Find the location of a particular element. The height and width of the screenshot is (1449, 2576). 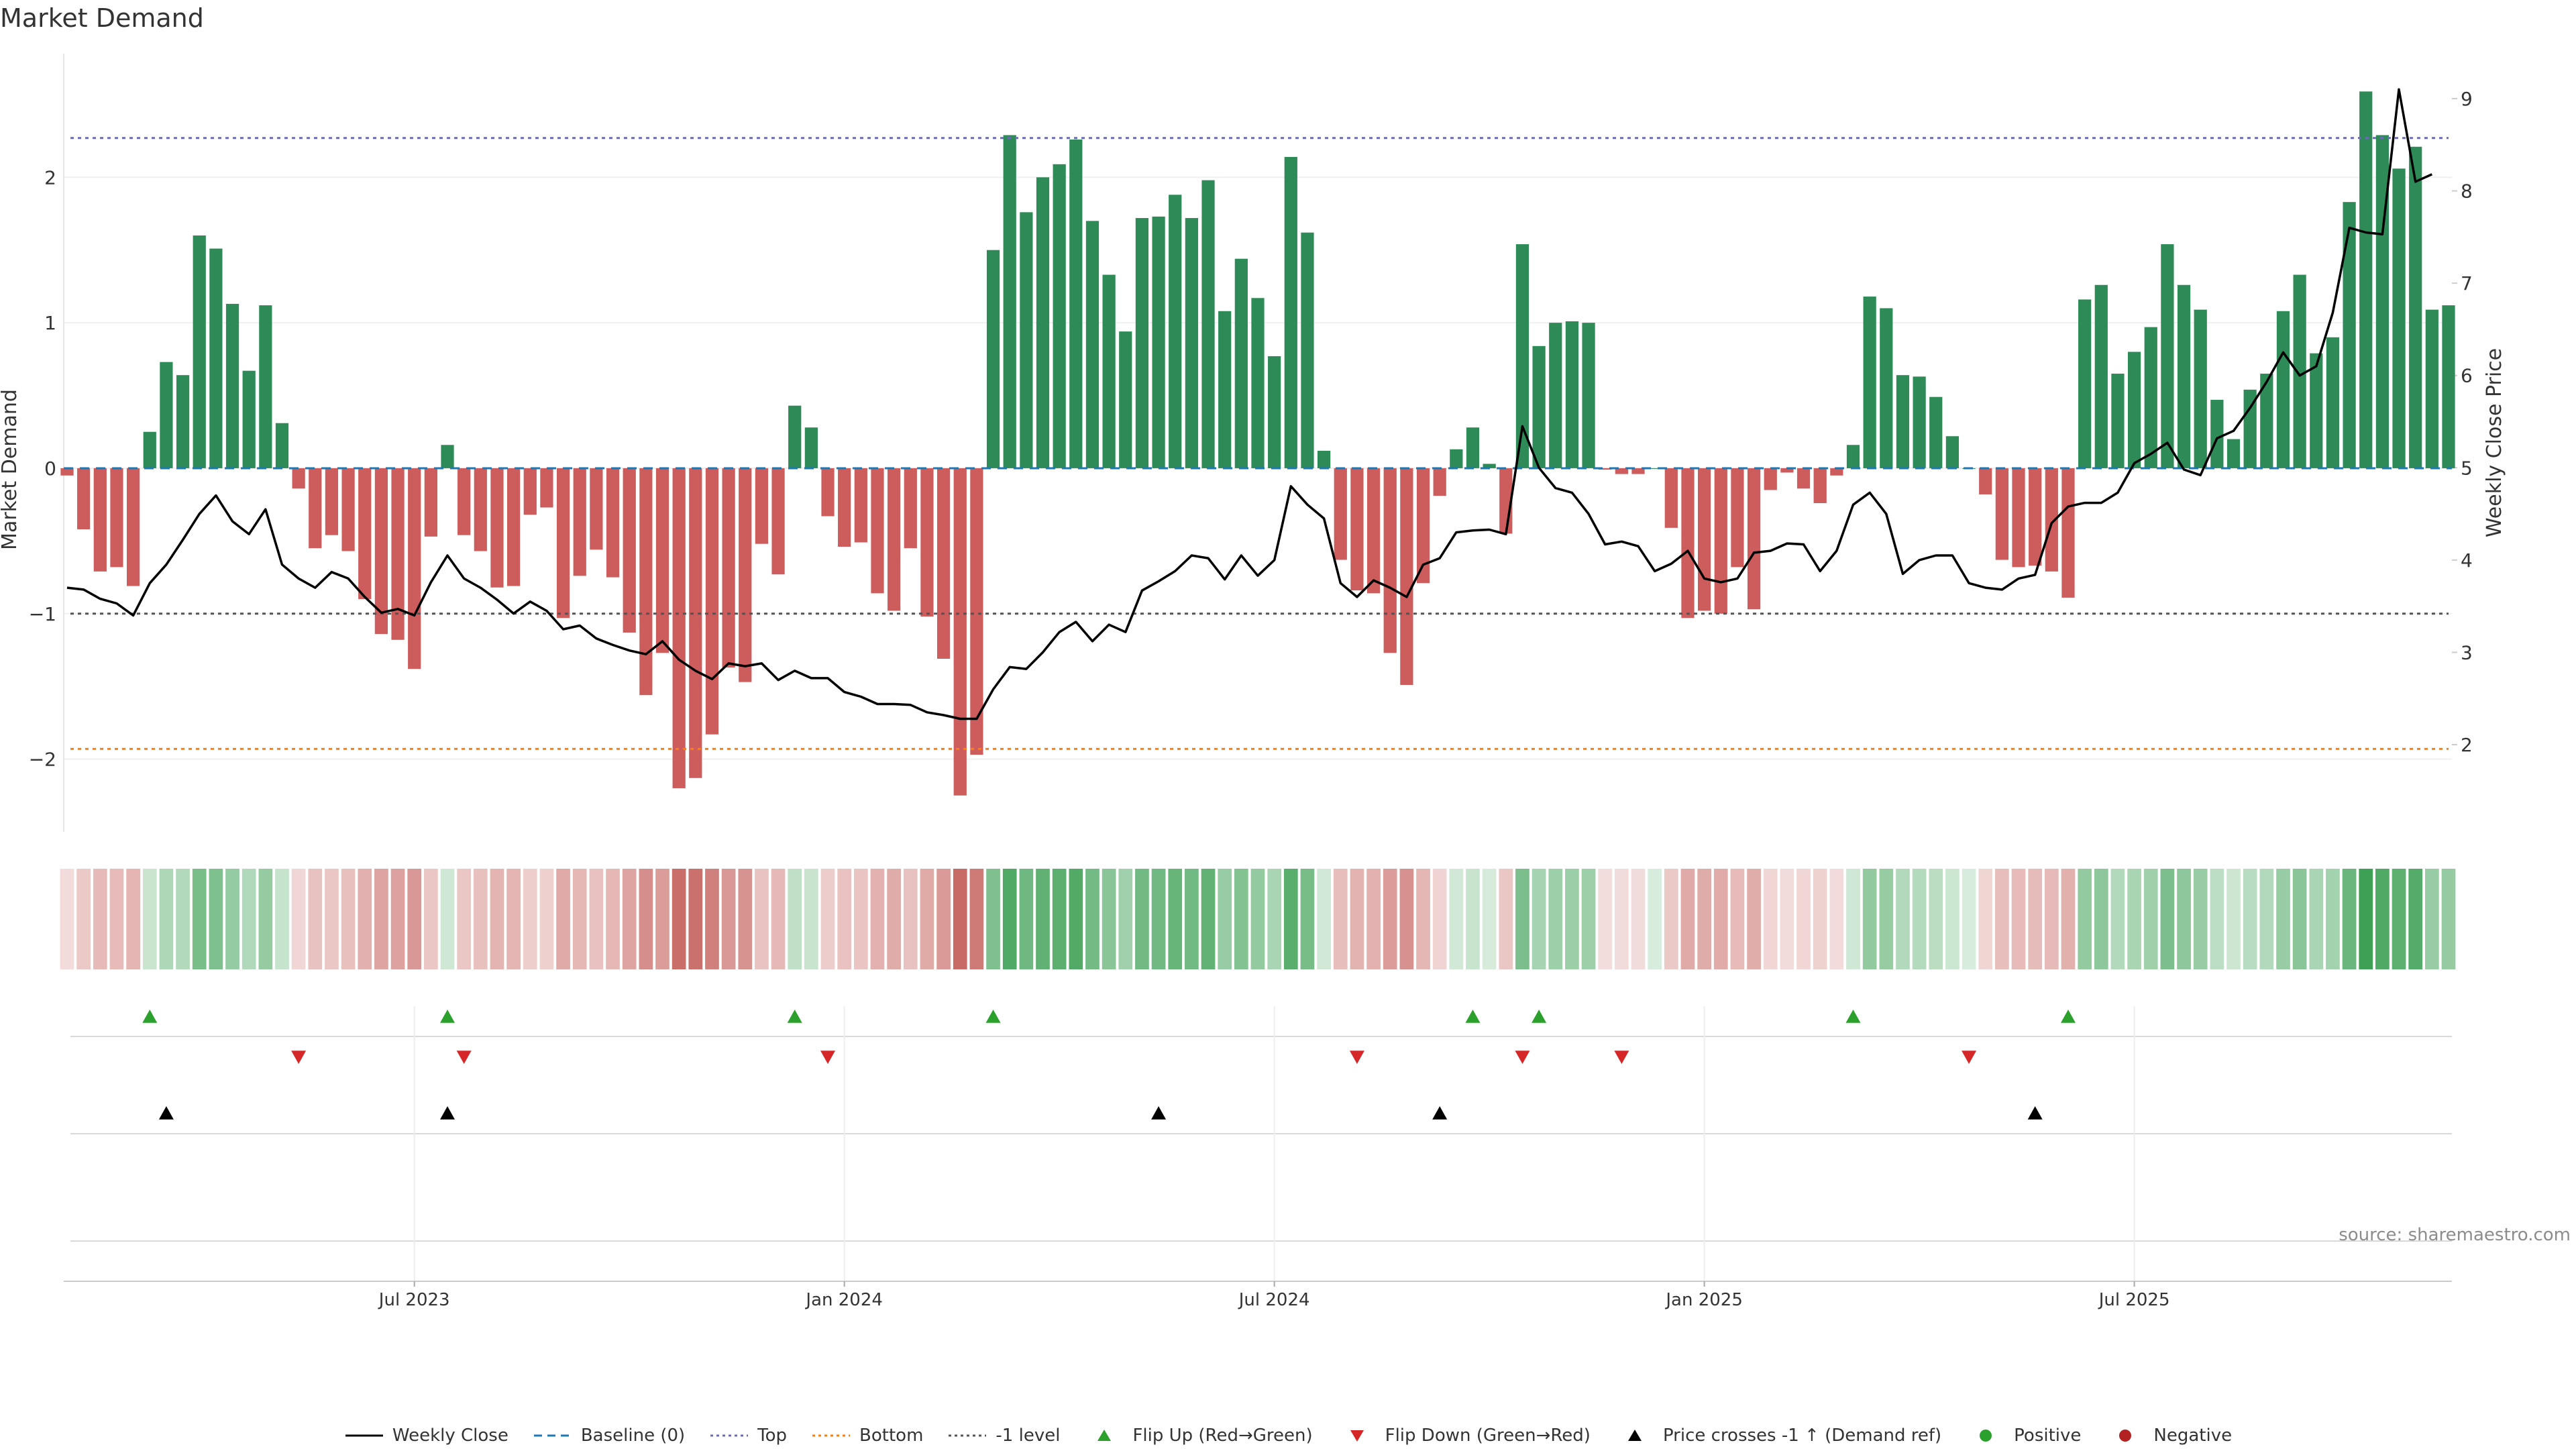

source-note: source: sharemaestro.com is located at coordinates (2455, 1235).